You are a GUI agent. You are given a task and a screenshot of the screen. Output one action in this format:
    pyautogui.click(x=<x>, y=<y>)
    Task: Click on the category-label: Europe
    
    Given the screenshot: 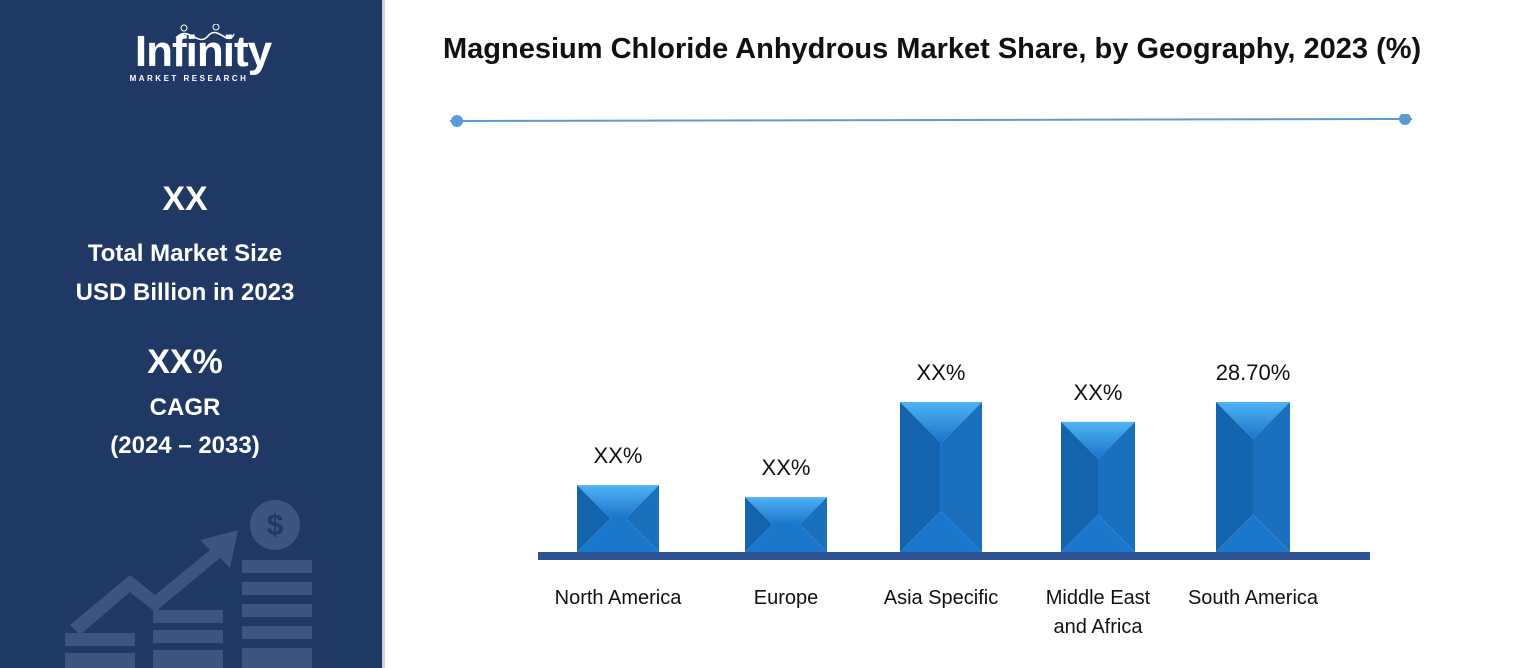 What is the action you would take?
    pyautogui.click(x=786, y=598)
    